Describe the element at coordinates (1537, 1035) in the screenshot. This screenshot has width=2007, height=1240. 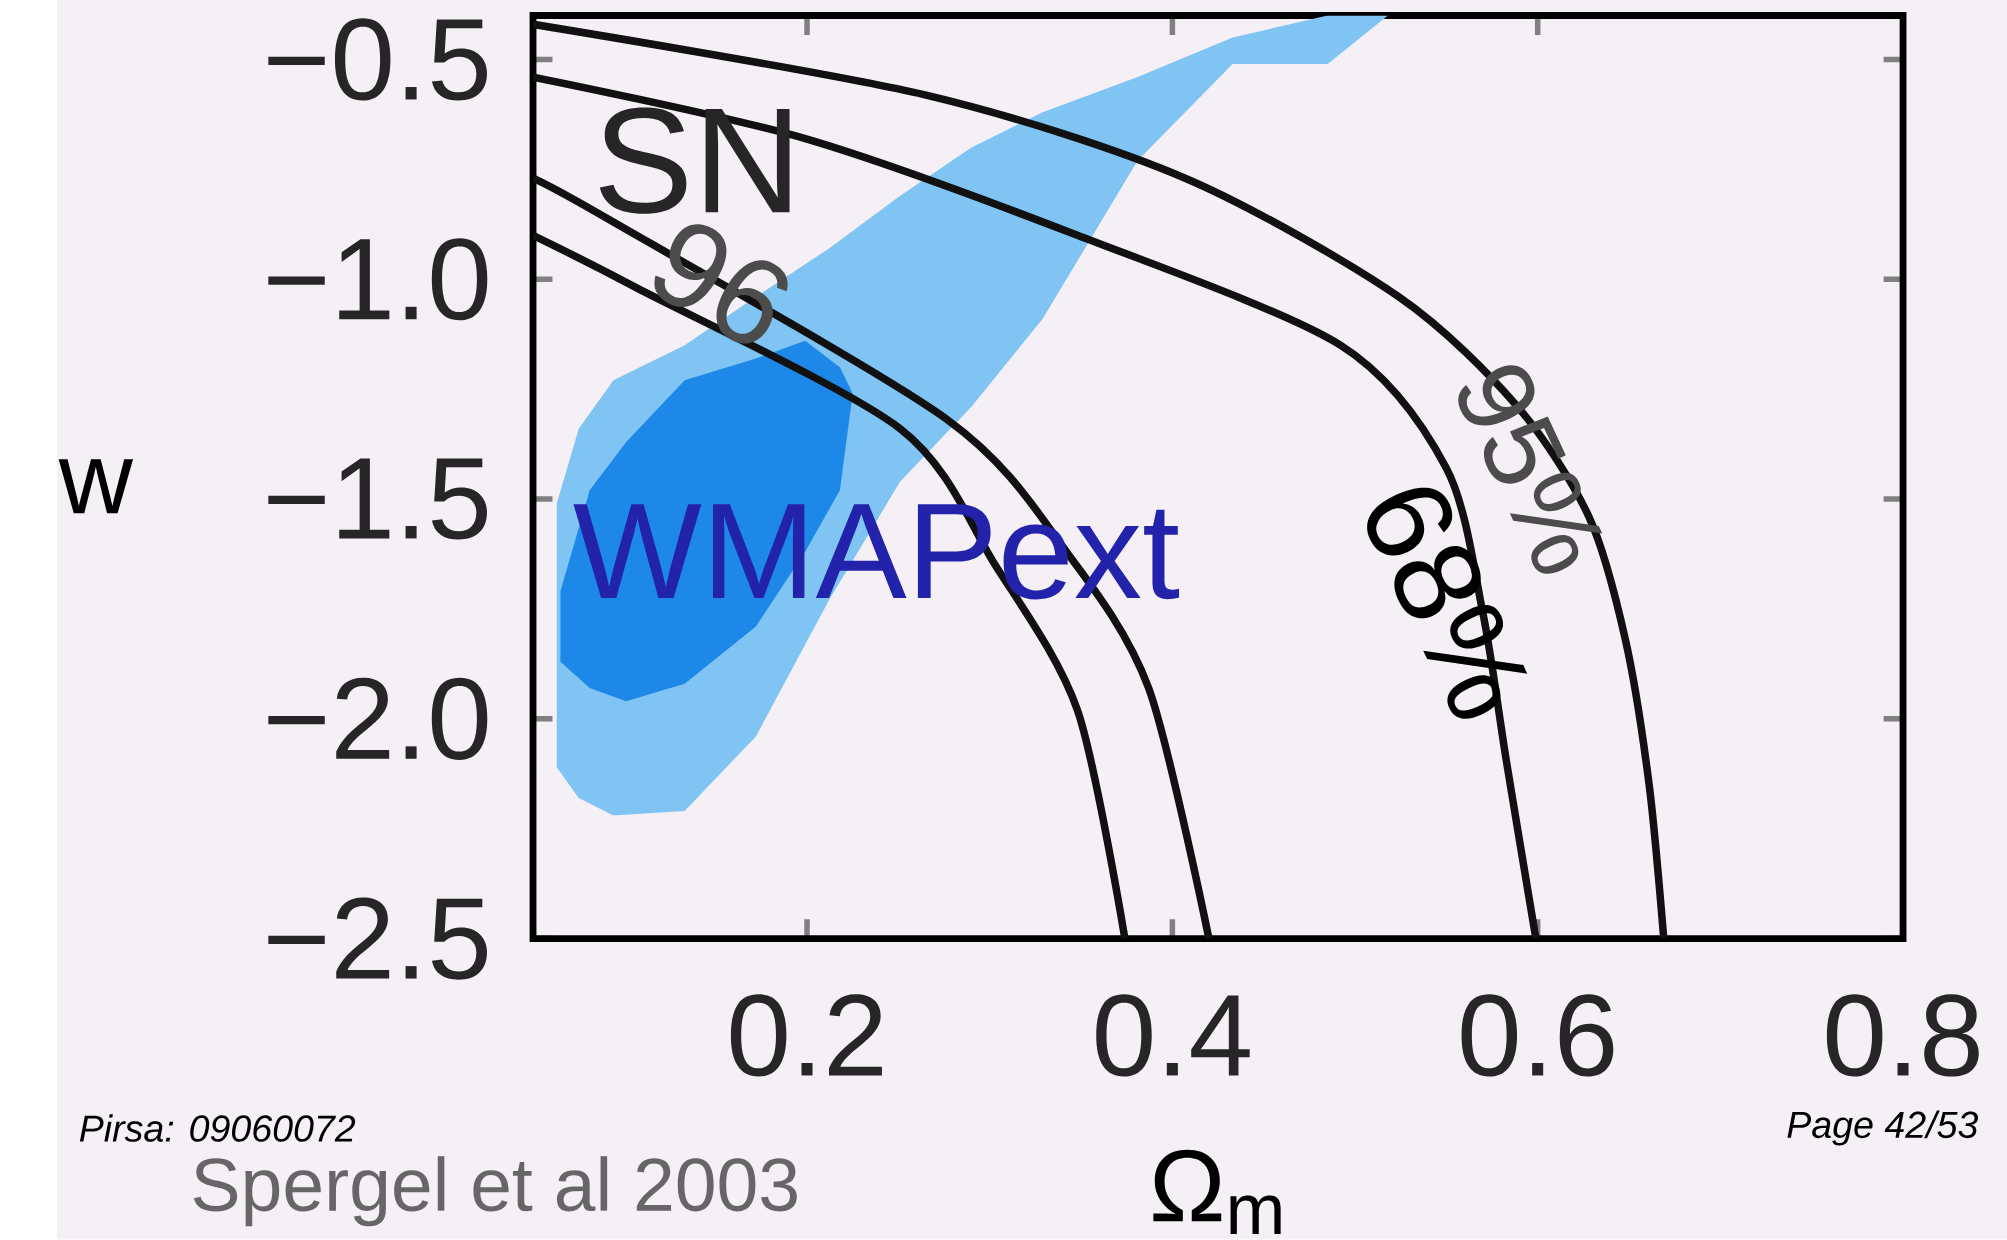
I see `x-tick-label: 0.6` at that location.